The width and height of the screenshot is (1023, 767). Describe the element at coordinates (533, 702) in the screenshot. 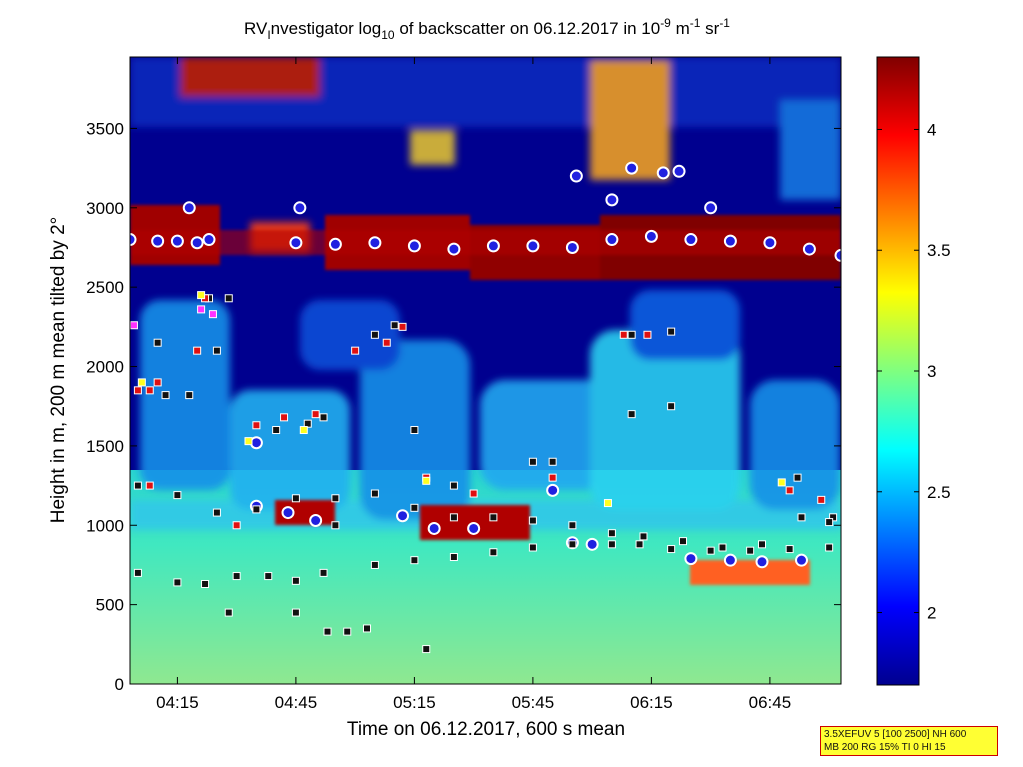

I see `x-tick-label: 05:45` at that location.